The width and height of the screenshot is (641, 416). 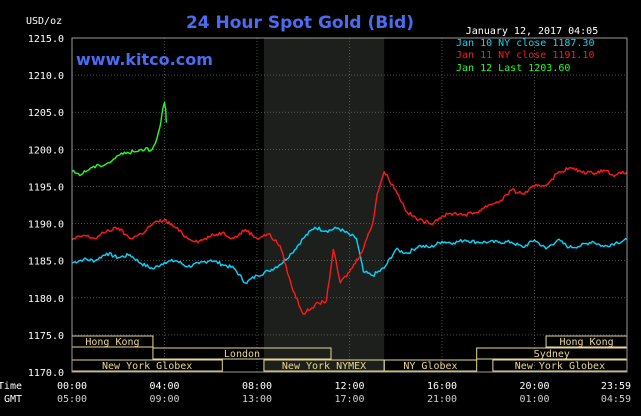 What do you see at coordinates (46, 225) in the screenshot?
I see `y-tick-label-4: 1190.0` at bounding box center [46, 225].